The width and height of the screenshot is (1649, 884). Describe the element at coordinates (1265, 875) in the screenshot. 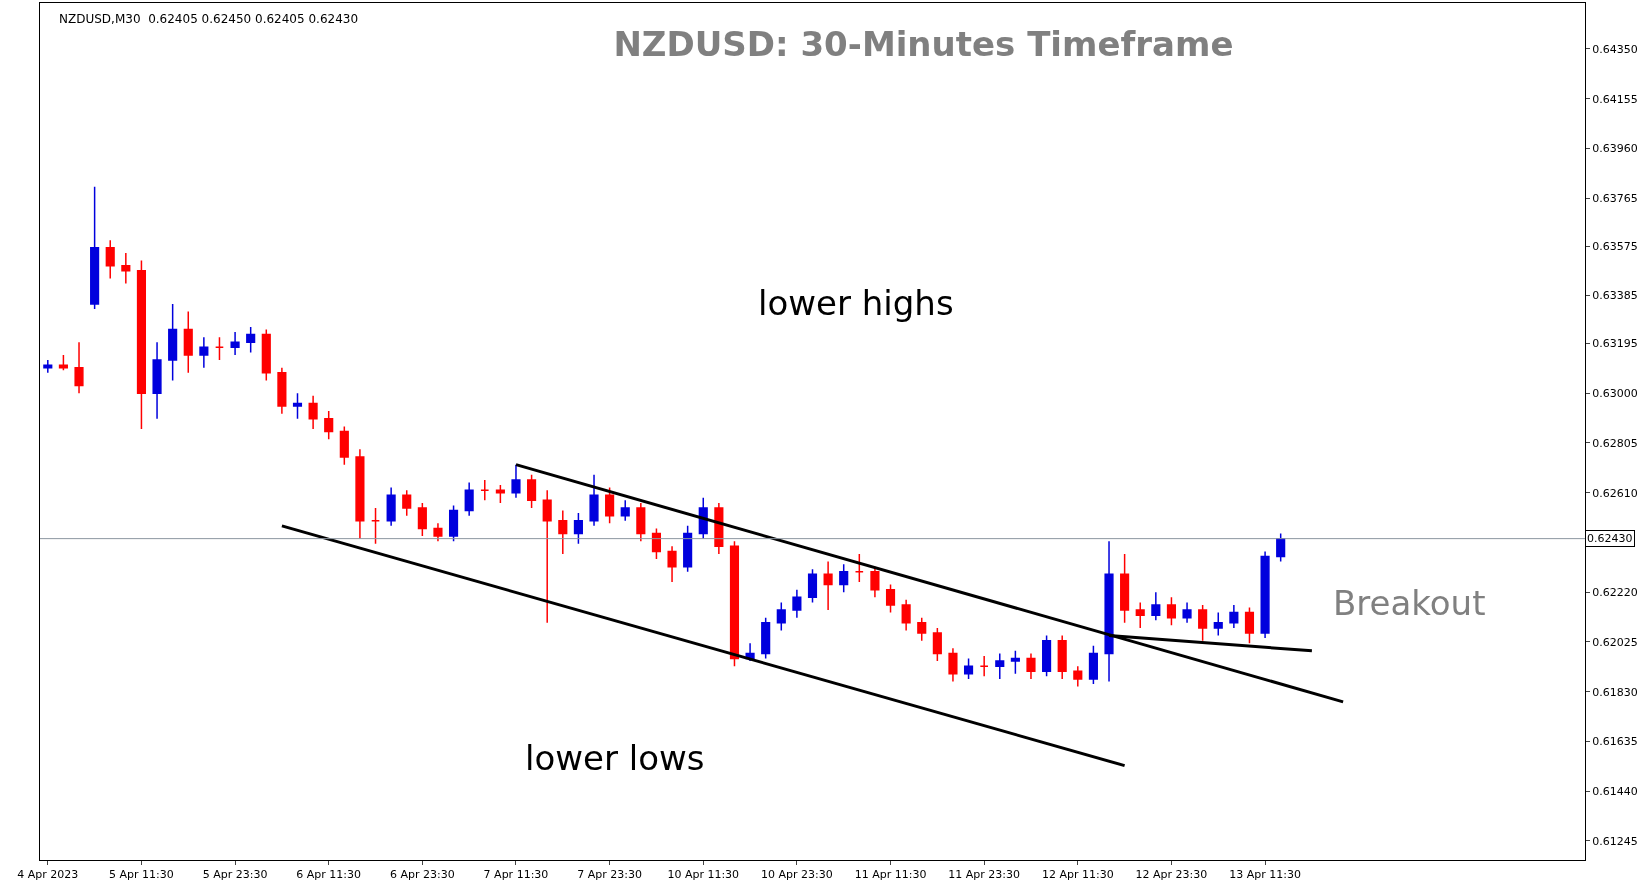

I see `x-tick-label: 13 Apr 11:30` at that location.